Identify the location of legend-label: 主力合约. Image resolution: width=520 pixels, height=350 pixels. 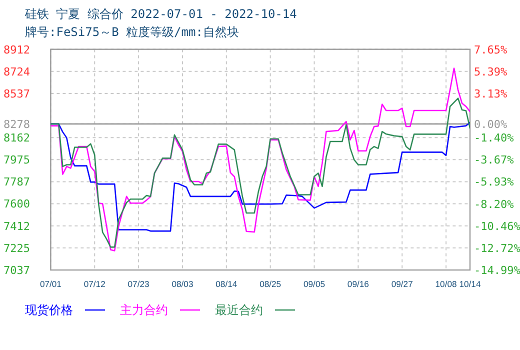
(144, 310).